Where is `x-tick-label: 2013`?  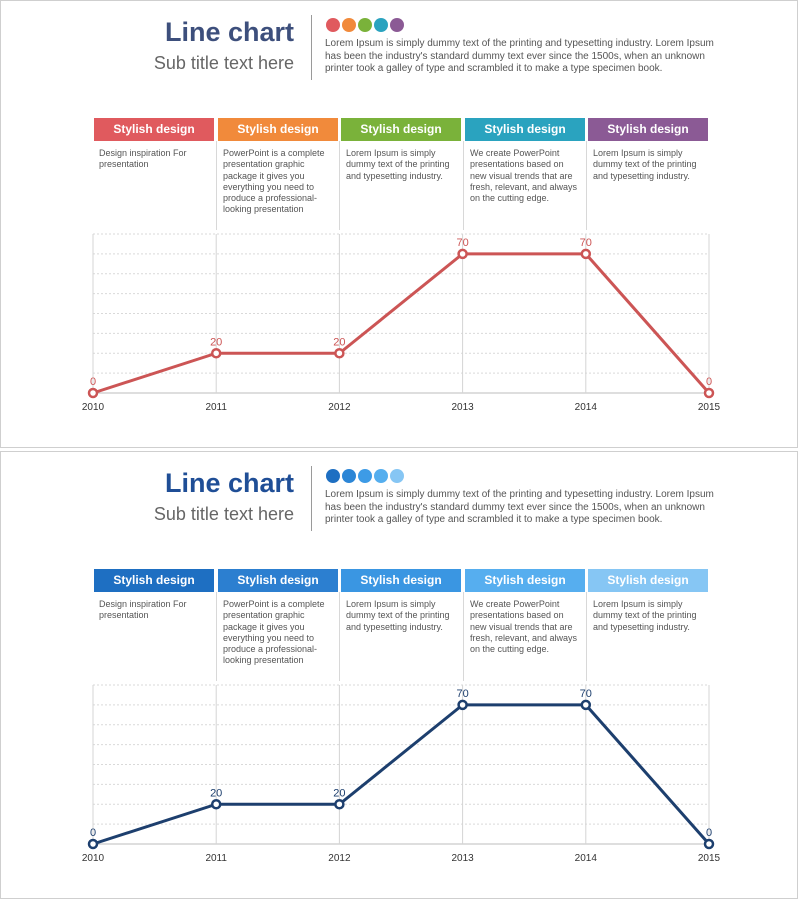
x-tick-label: 2013 is located at coordinates (462, 407).